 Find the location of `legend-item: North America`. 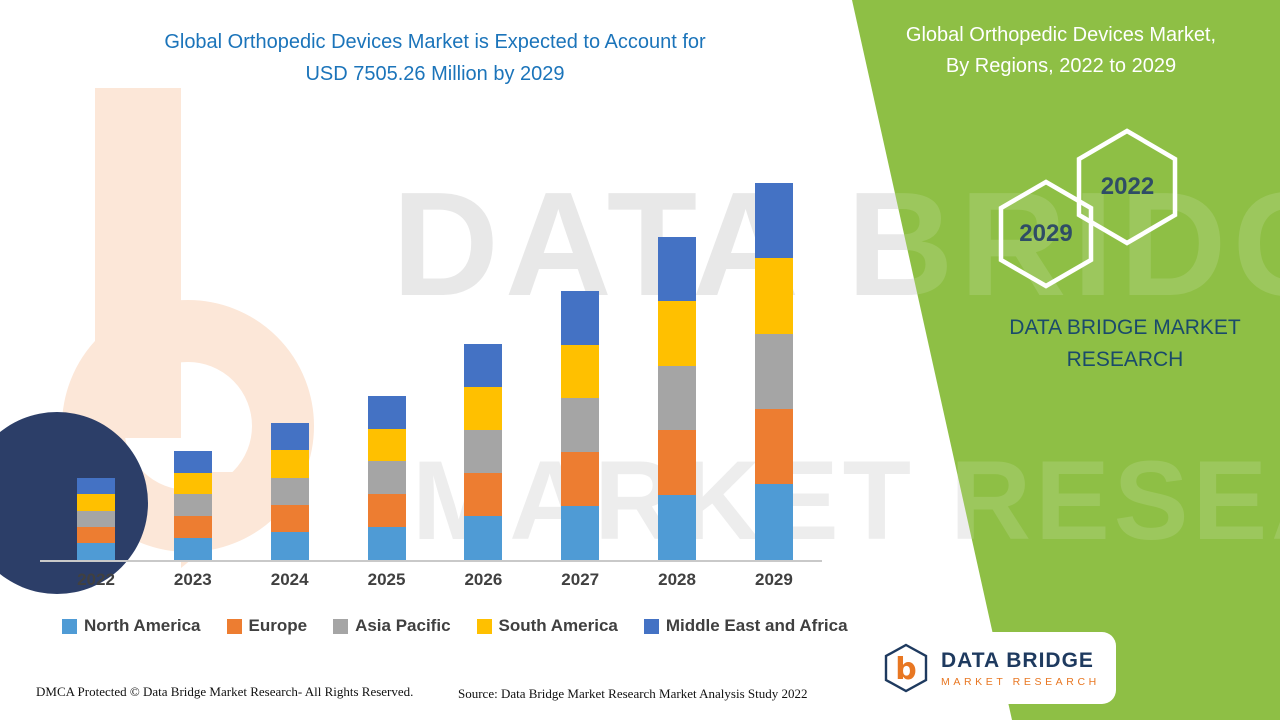

legend-item: North America is located at coordinates (131, 626).